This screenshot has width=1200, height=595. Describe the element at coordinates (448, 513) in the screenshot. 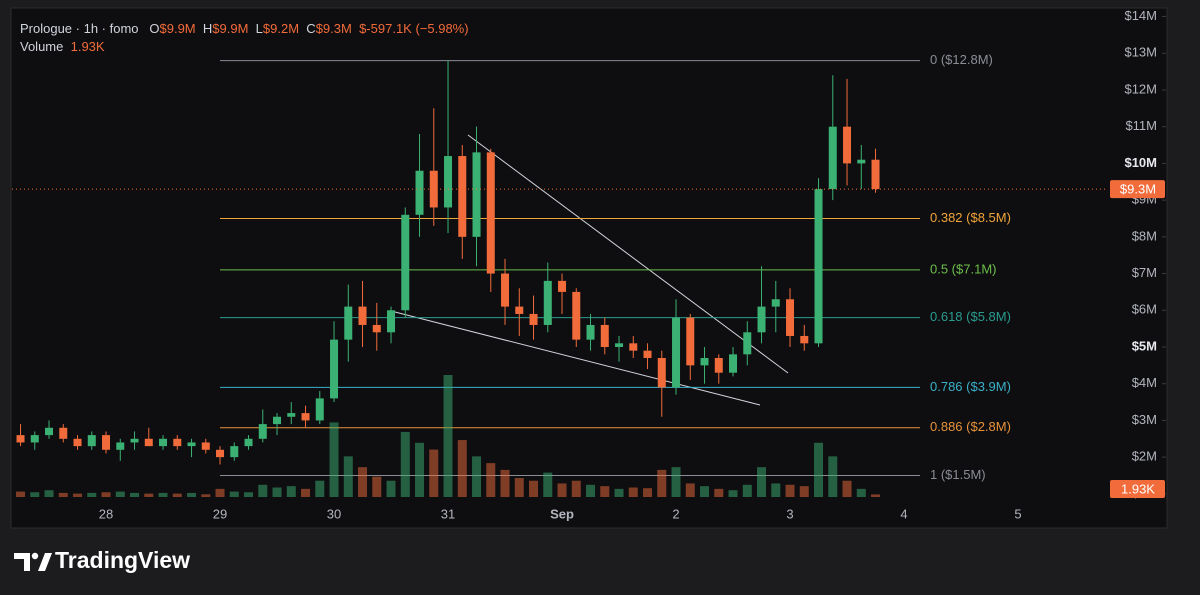

I see `x-tick-label: 31` at that location.